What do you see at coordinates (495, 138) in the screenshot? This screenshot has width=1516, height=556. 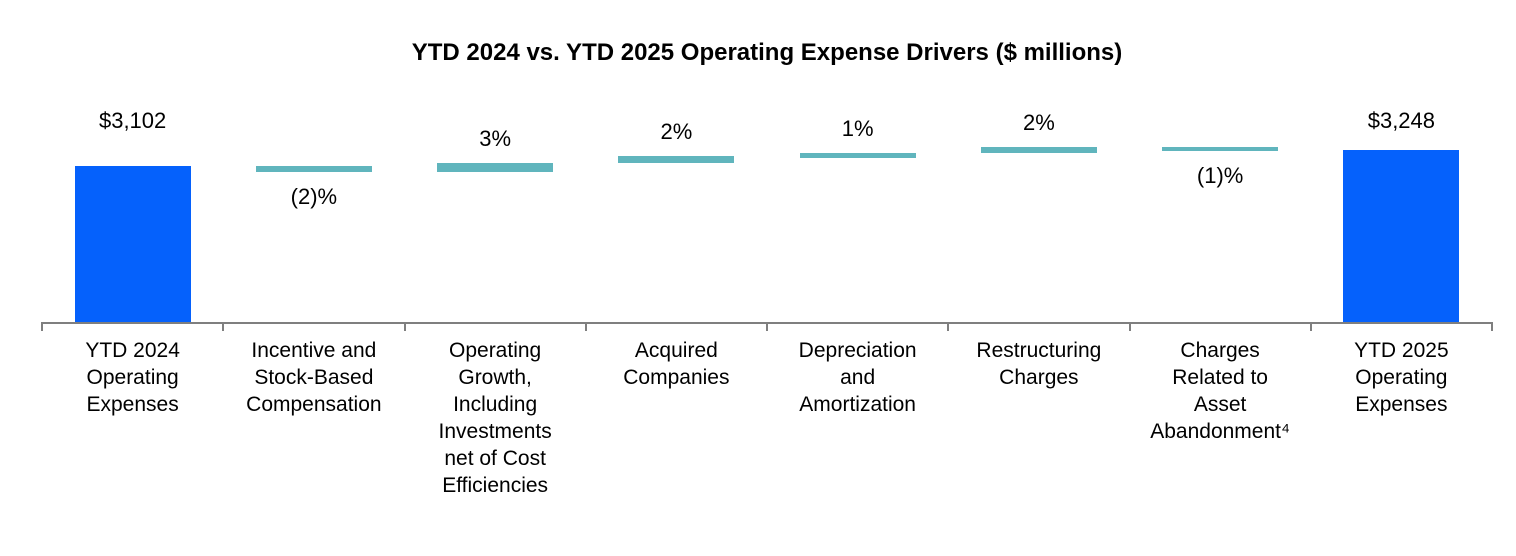 I see `value-label: 3%` at bounding box center [495, 138].